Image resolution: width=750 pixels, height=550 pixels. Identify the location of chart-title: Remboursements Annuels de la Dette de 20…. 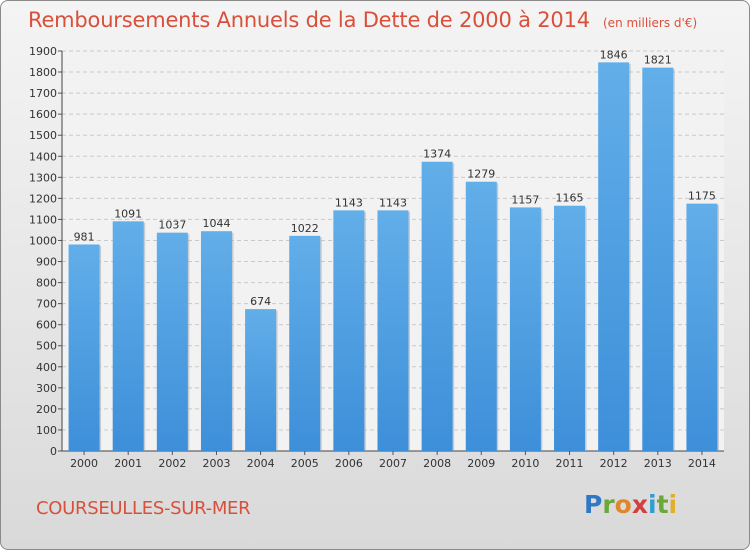
(309, 20).